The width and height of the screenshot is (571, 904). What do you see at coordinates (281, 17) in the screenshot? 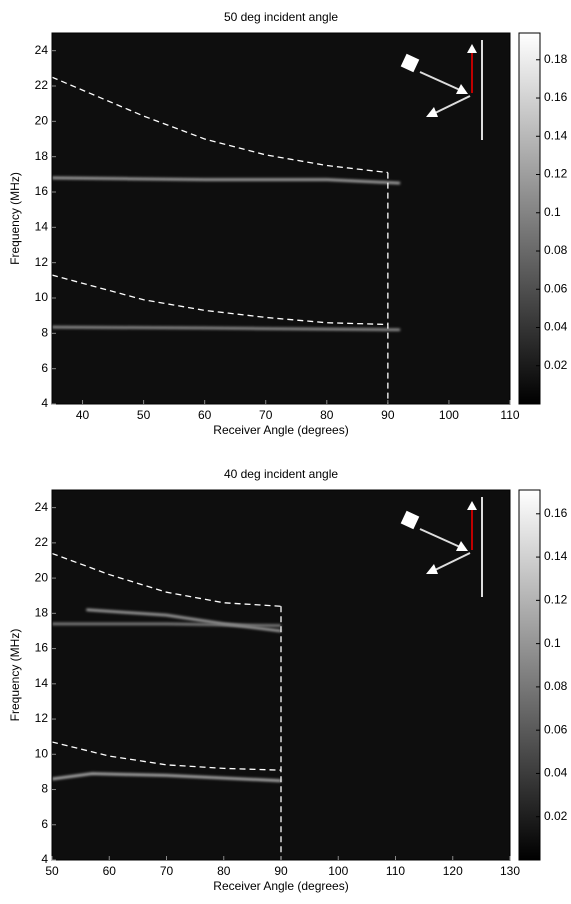
I see `chart-title: 50 deg incident angle` at bounding box center [281, 17].